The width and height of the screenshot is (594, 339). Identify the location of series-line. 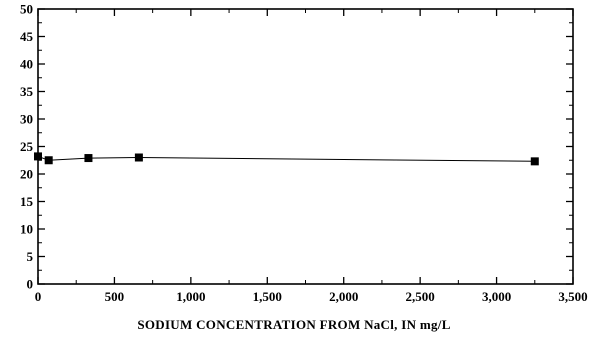
(286, 158).